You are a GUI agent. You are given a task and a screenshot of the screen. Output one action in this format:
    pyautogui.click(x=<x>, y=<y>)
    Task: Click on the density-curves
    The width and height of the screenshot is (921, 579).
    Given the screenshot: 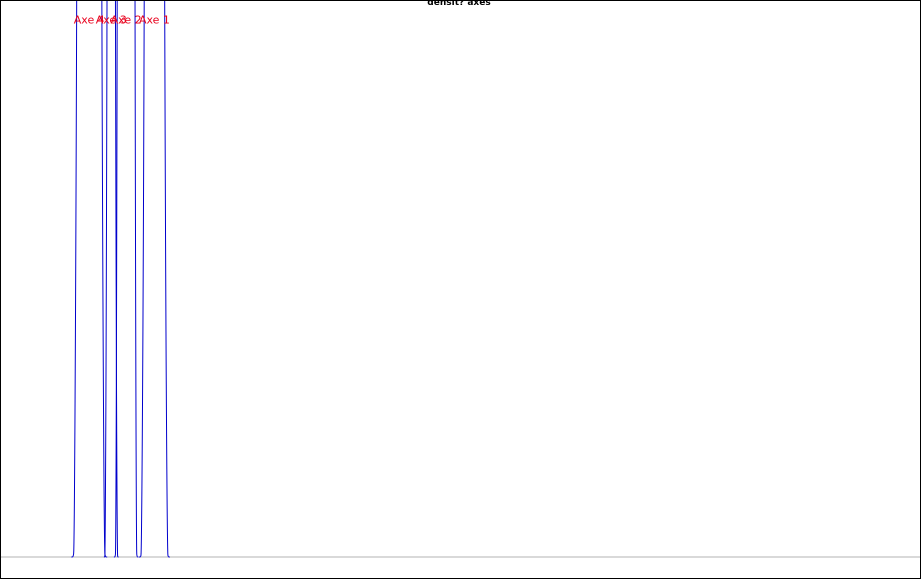 What is the action you would take?
    pyautogui.click(x=120, y=279)
    